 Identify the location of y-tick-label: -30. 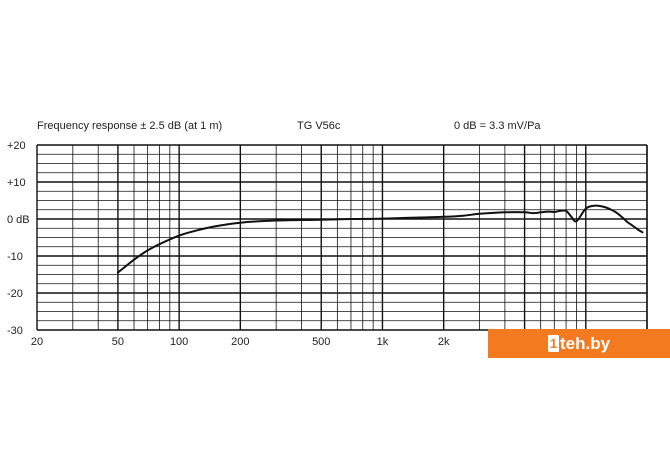
(15, 331).